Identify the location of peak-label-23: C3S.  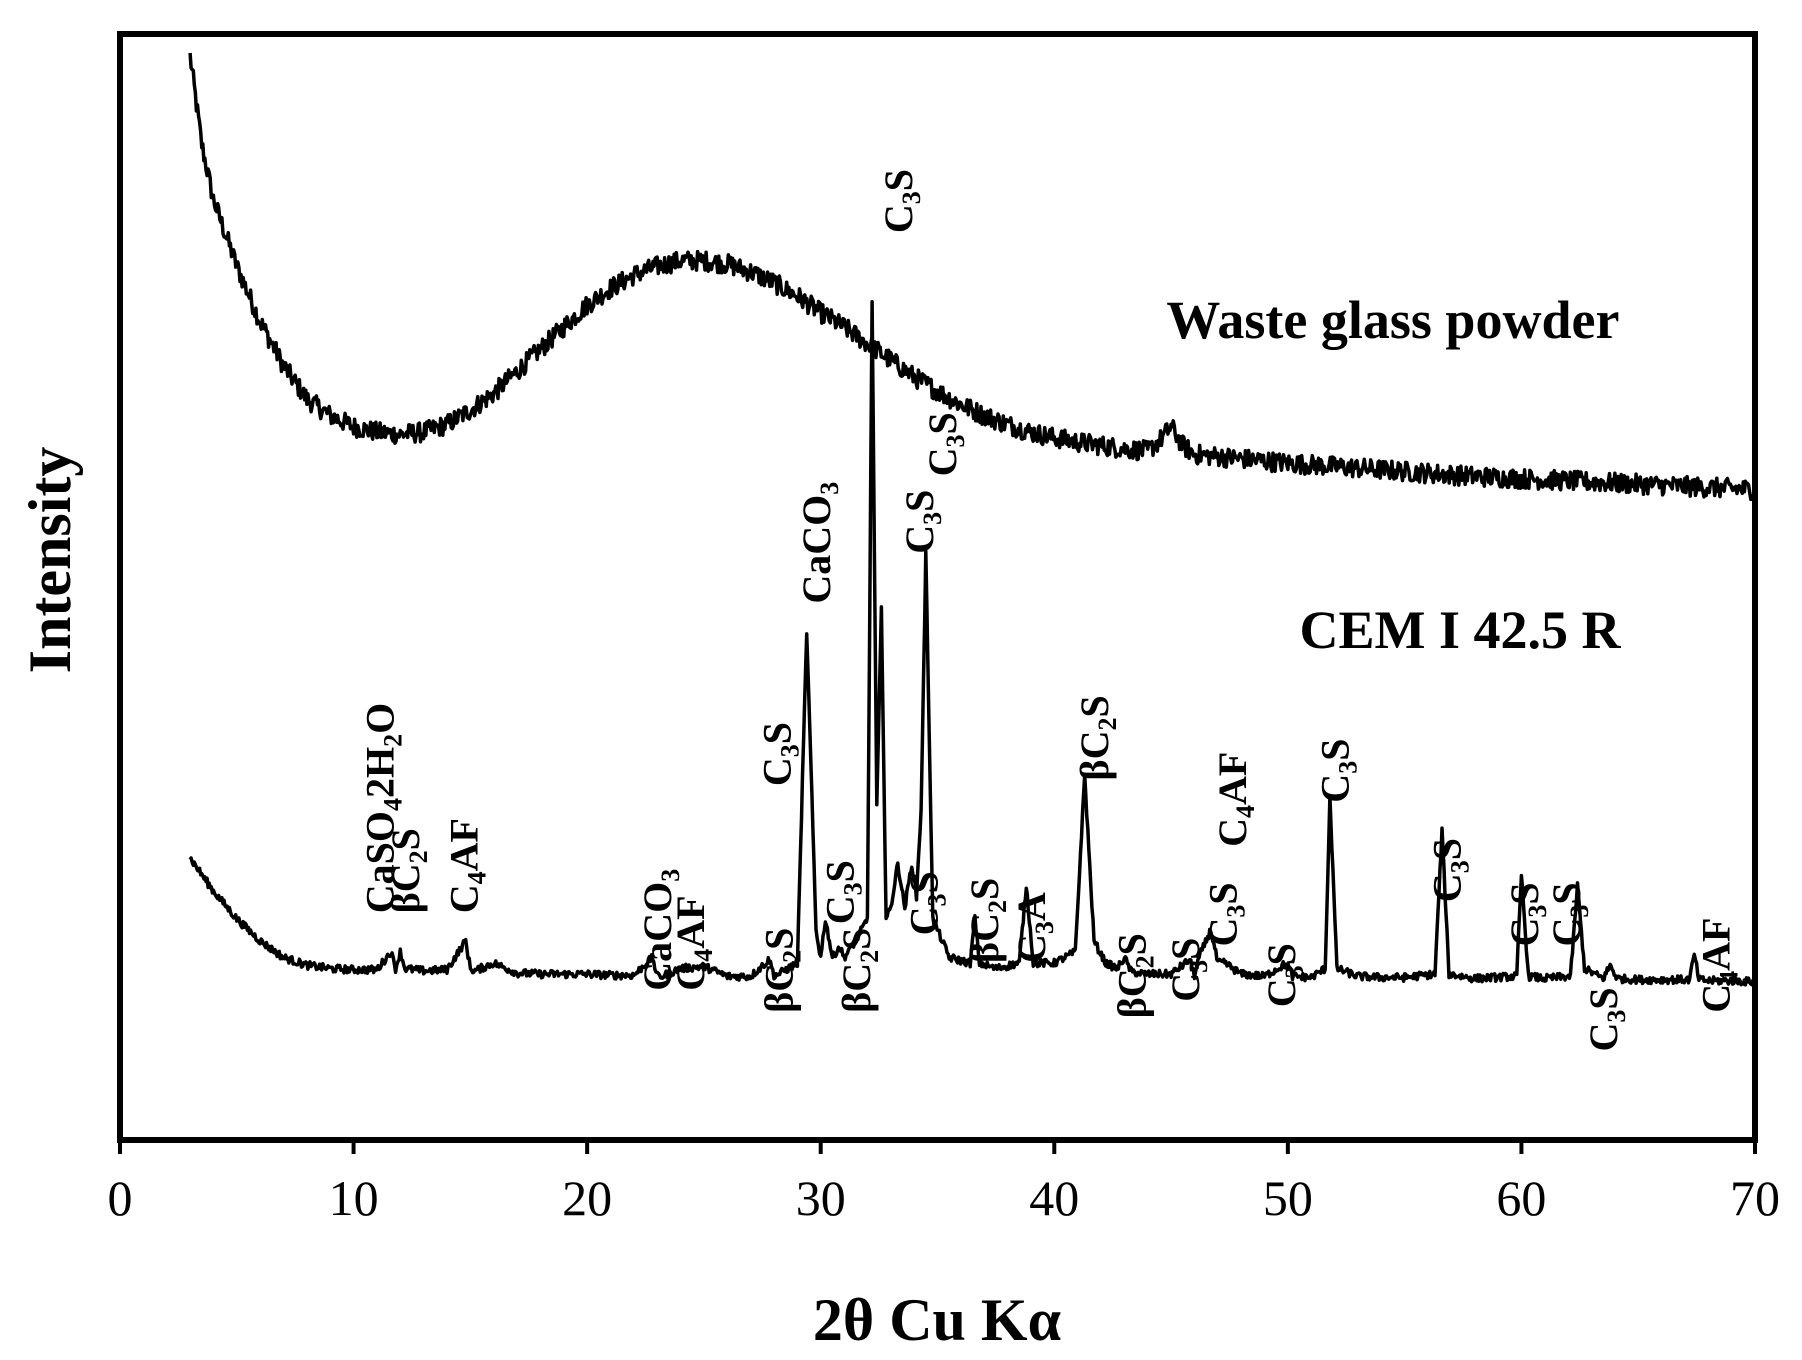
(1450, 870).